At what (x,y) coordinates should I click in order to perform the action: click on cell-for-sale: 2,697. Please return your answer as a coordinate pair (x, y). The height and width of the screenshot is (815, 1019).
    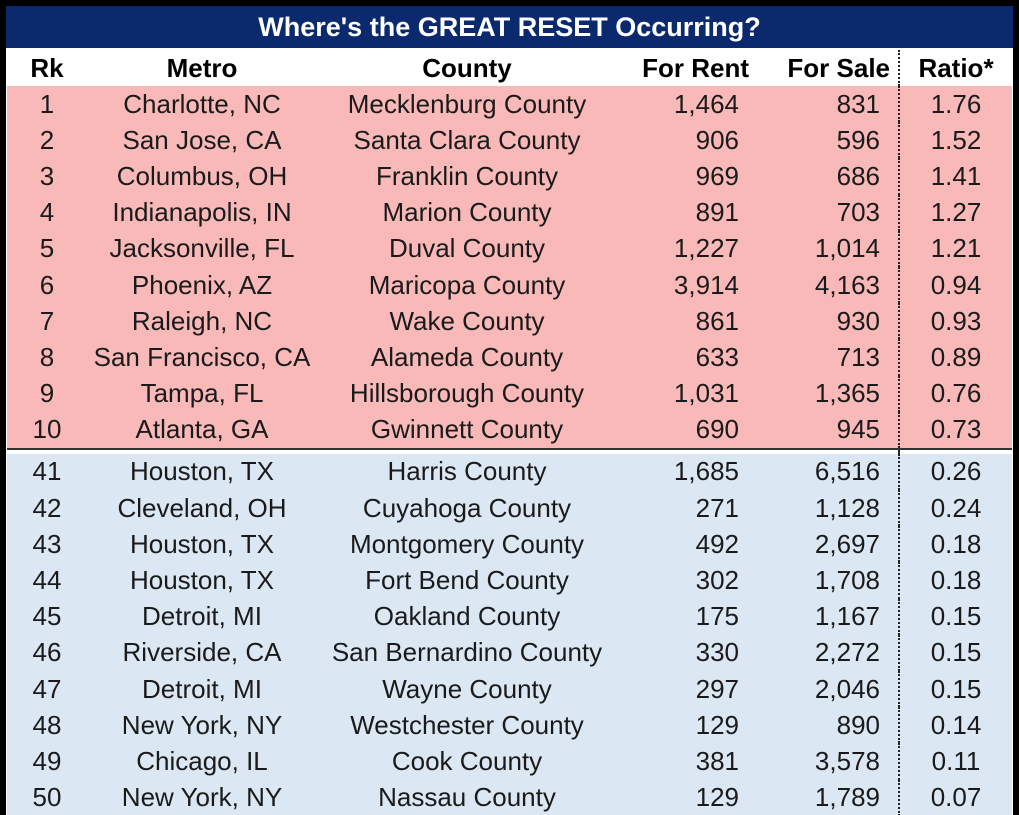
    Looking at the image, I should click on (847, 543).